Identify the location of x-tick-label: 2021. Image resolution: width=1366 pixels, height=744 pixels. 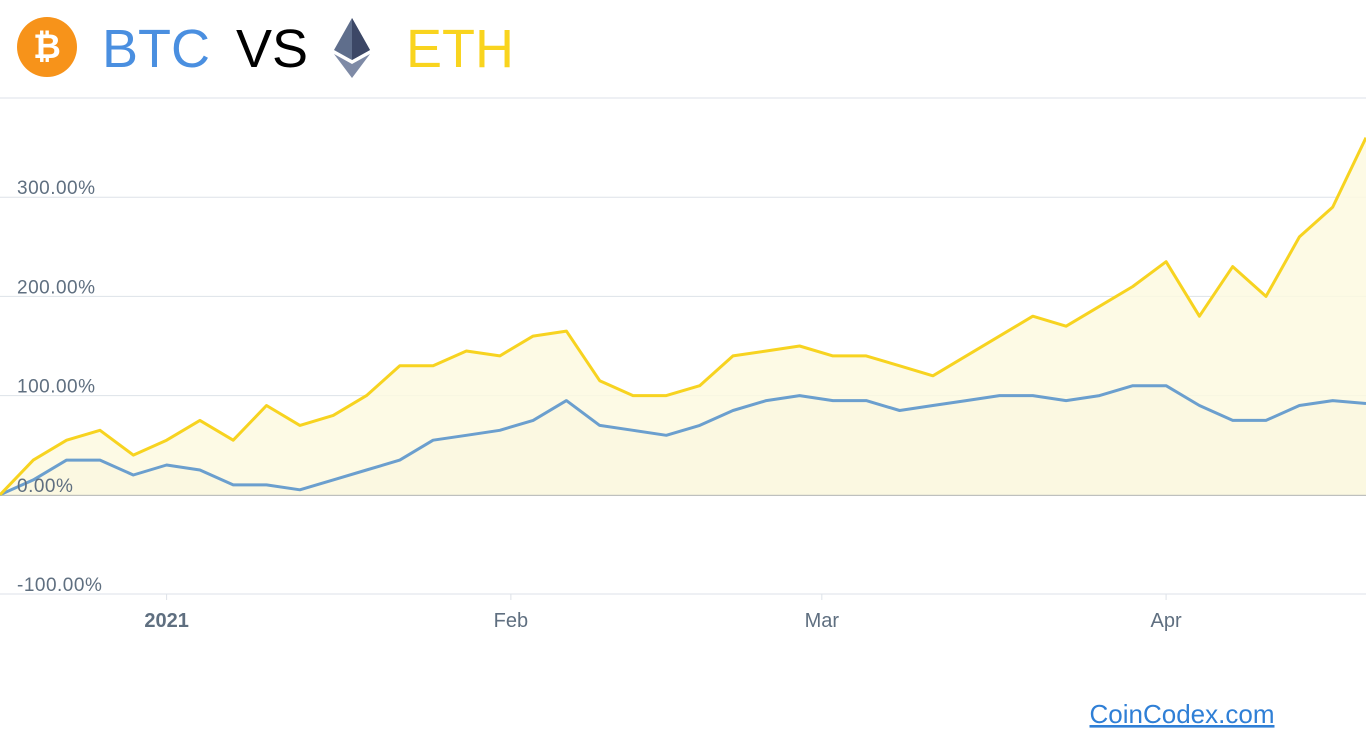
(166, 621).